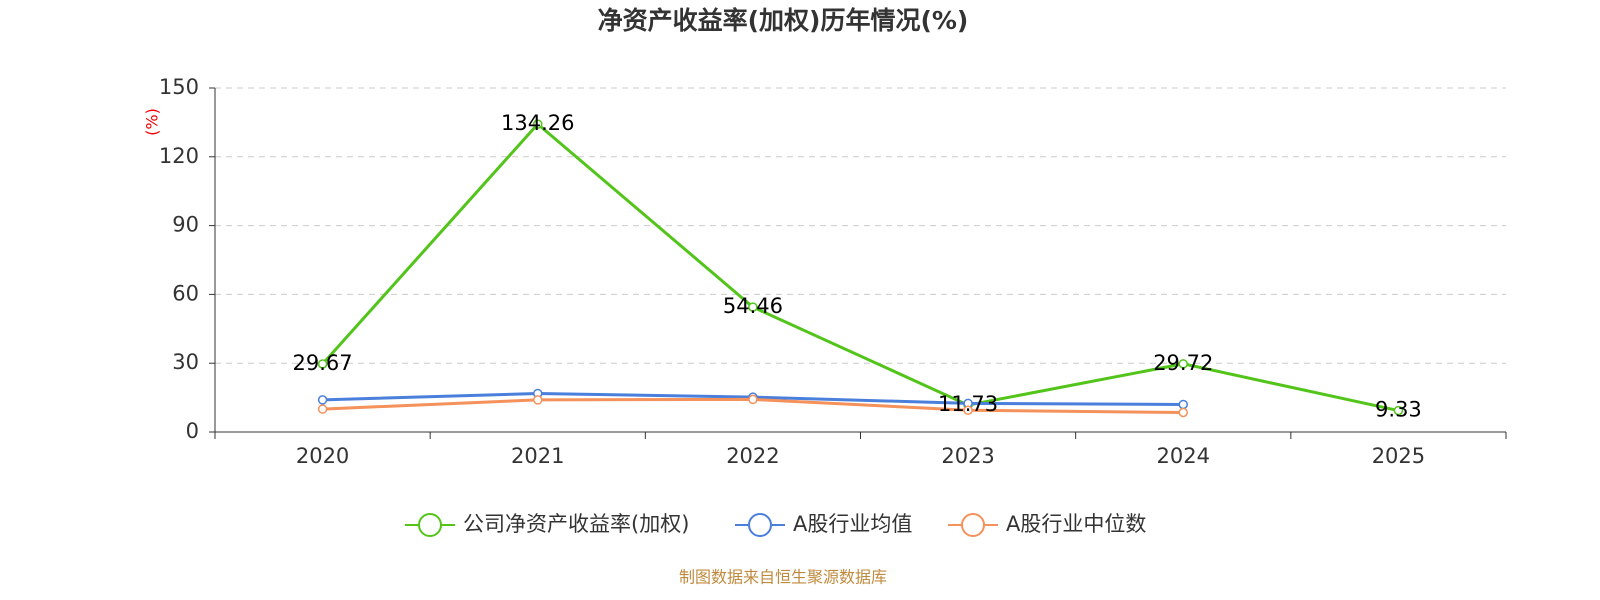 This screenshot has width=1600, height=600. Describe the element at coordinates (152, 122) in the screenshot. I see `y-axis-label: (%)` at that location.